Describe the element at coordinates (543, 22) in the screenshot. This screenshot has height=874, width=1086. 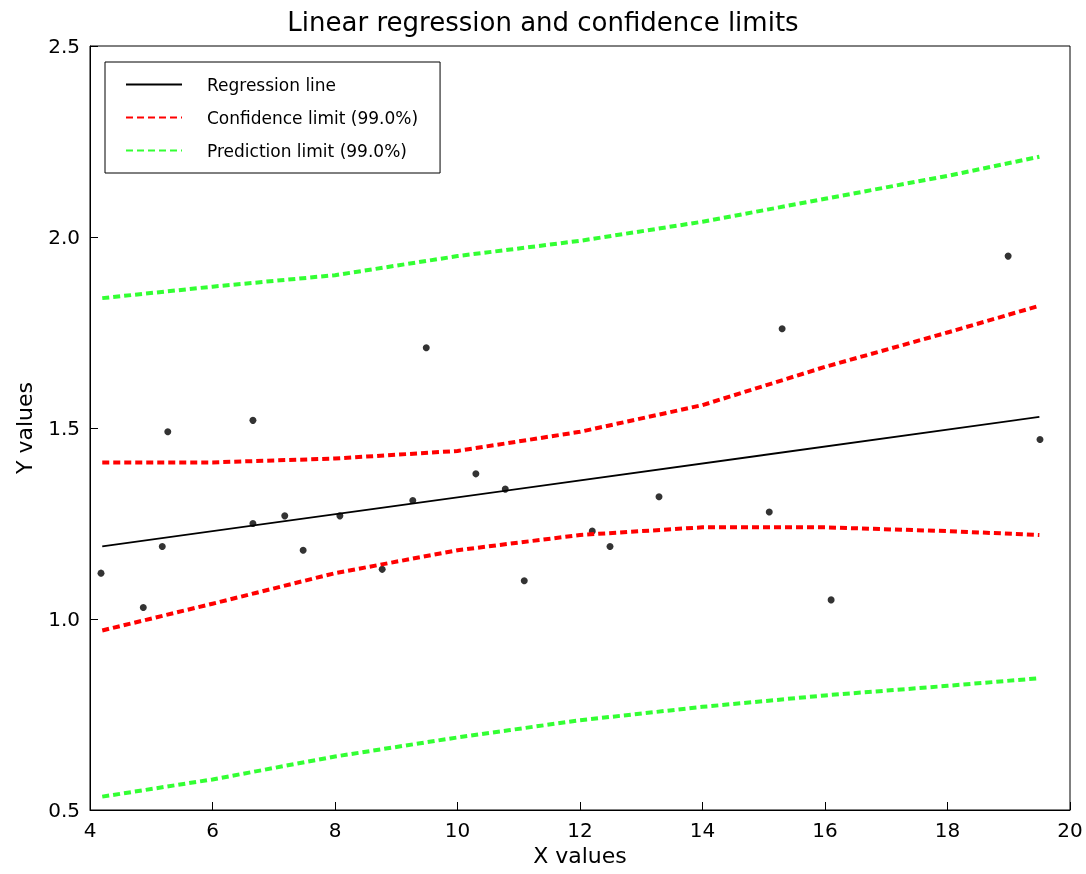
I see `chart-title: Linear regression and confidence limits` at that location.